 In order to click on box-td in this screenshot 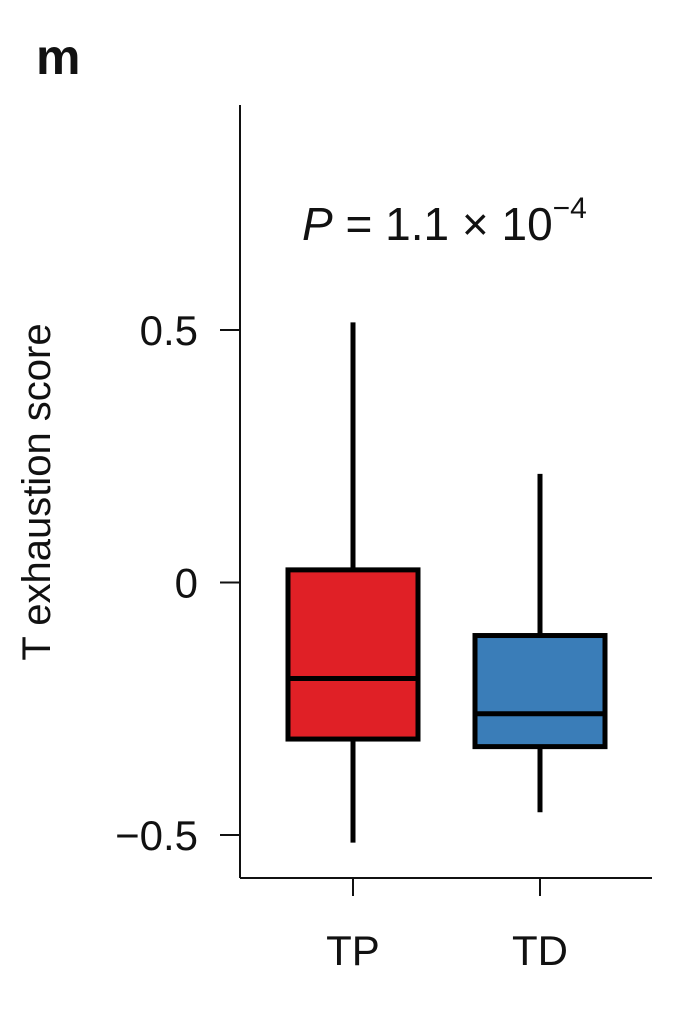, I will do `click(540, 643)`.